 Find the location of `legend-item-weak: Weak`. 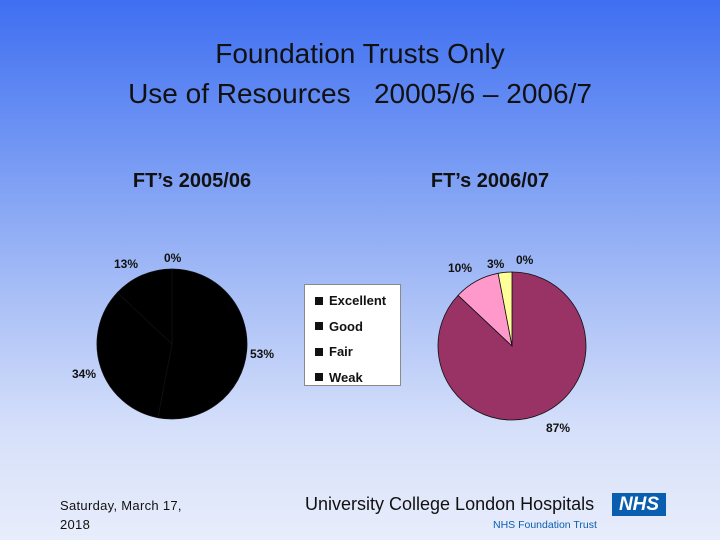

legend-item-weak: Weak is located at coordinates (357, 378).